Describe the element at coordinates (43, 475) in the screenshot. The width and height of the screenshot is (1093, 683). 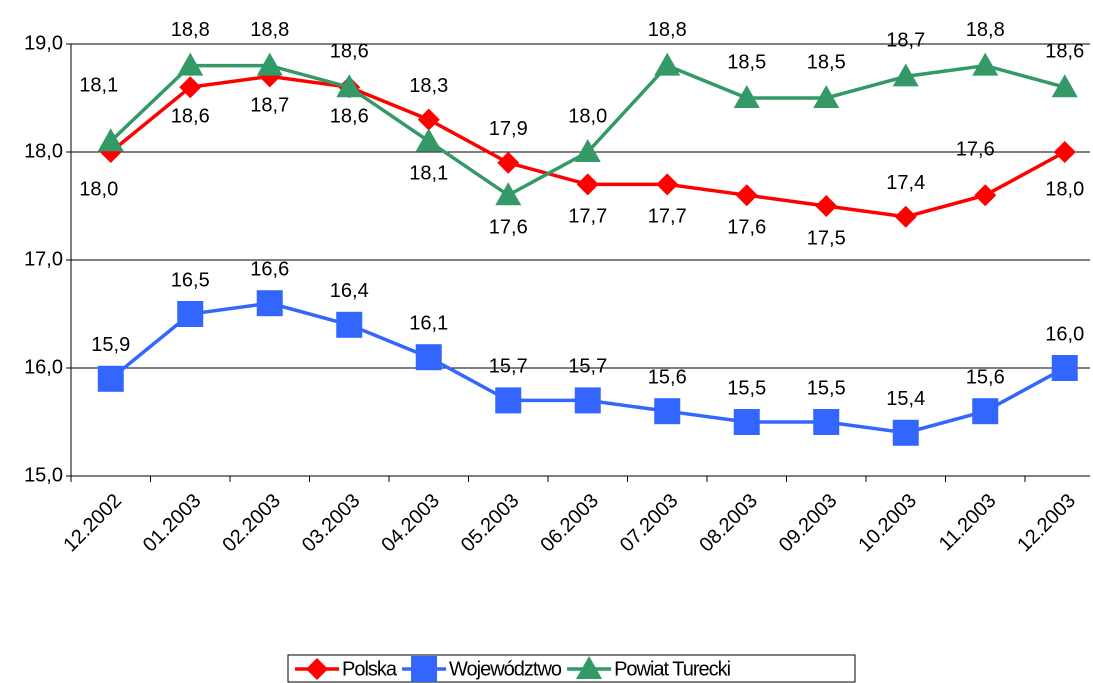
I see `y-tick-label: 15,0` at that location.